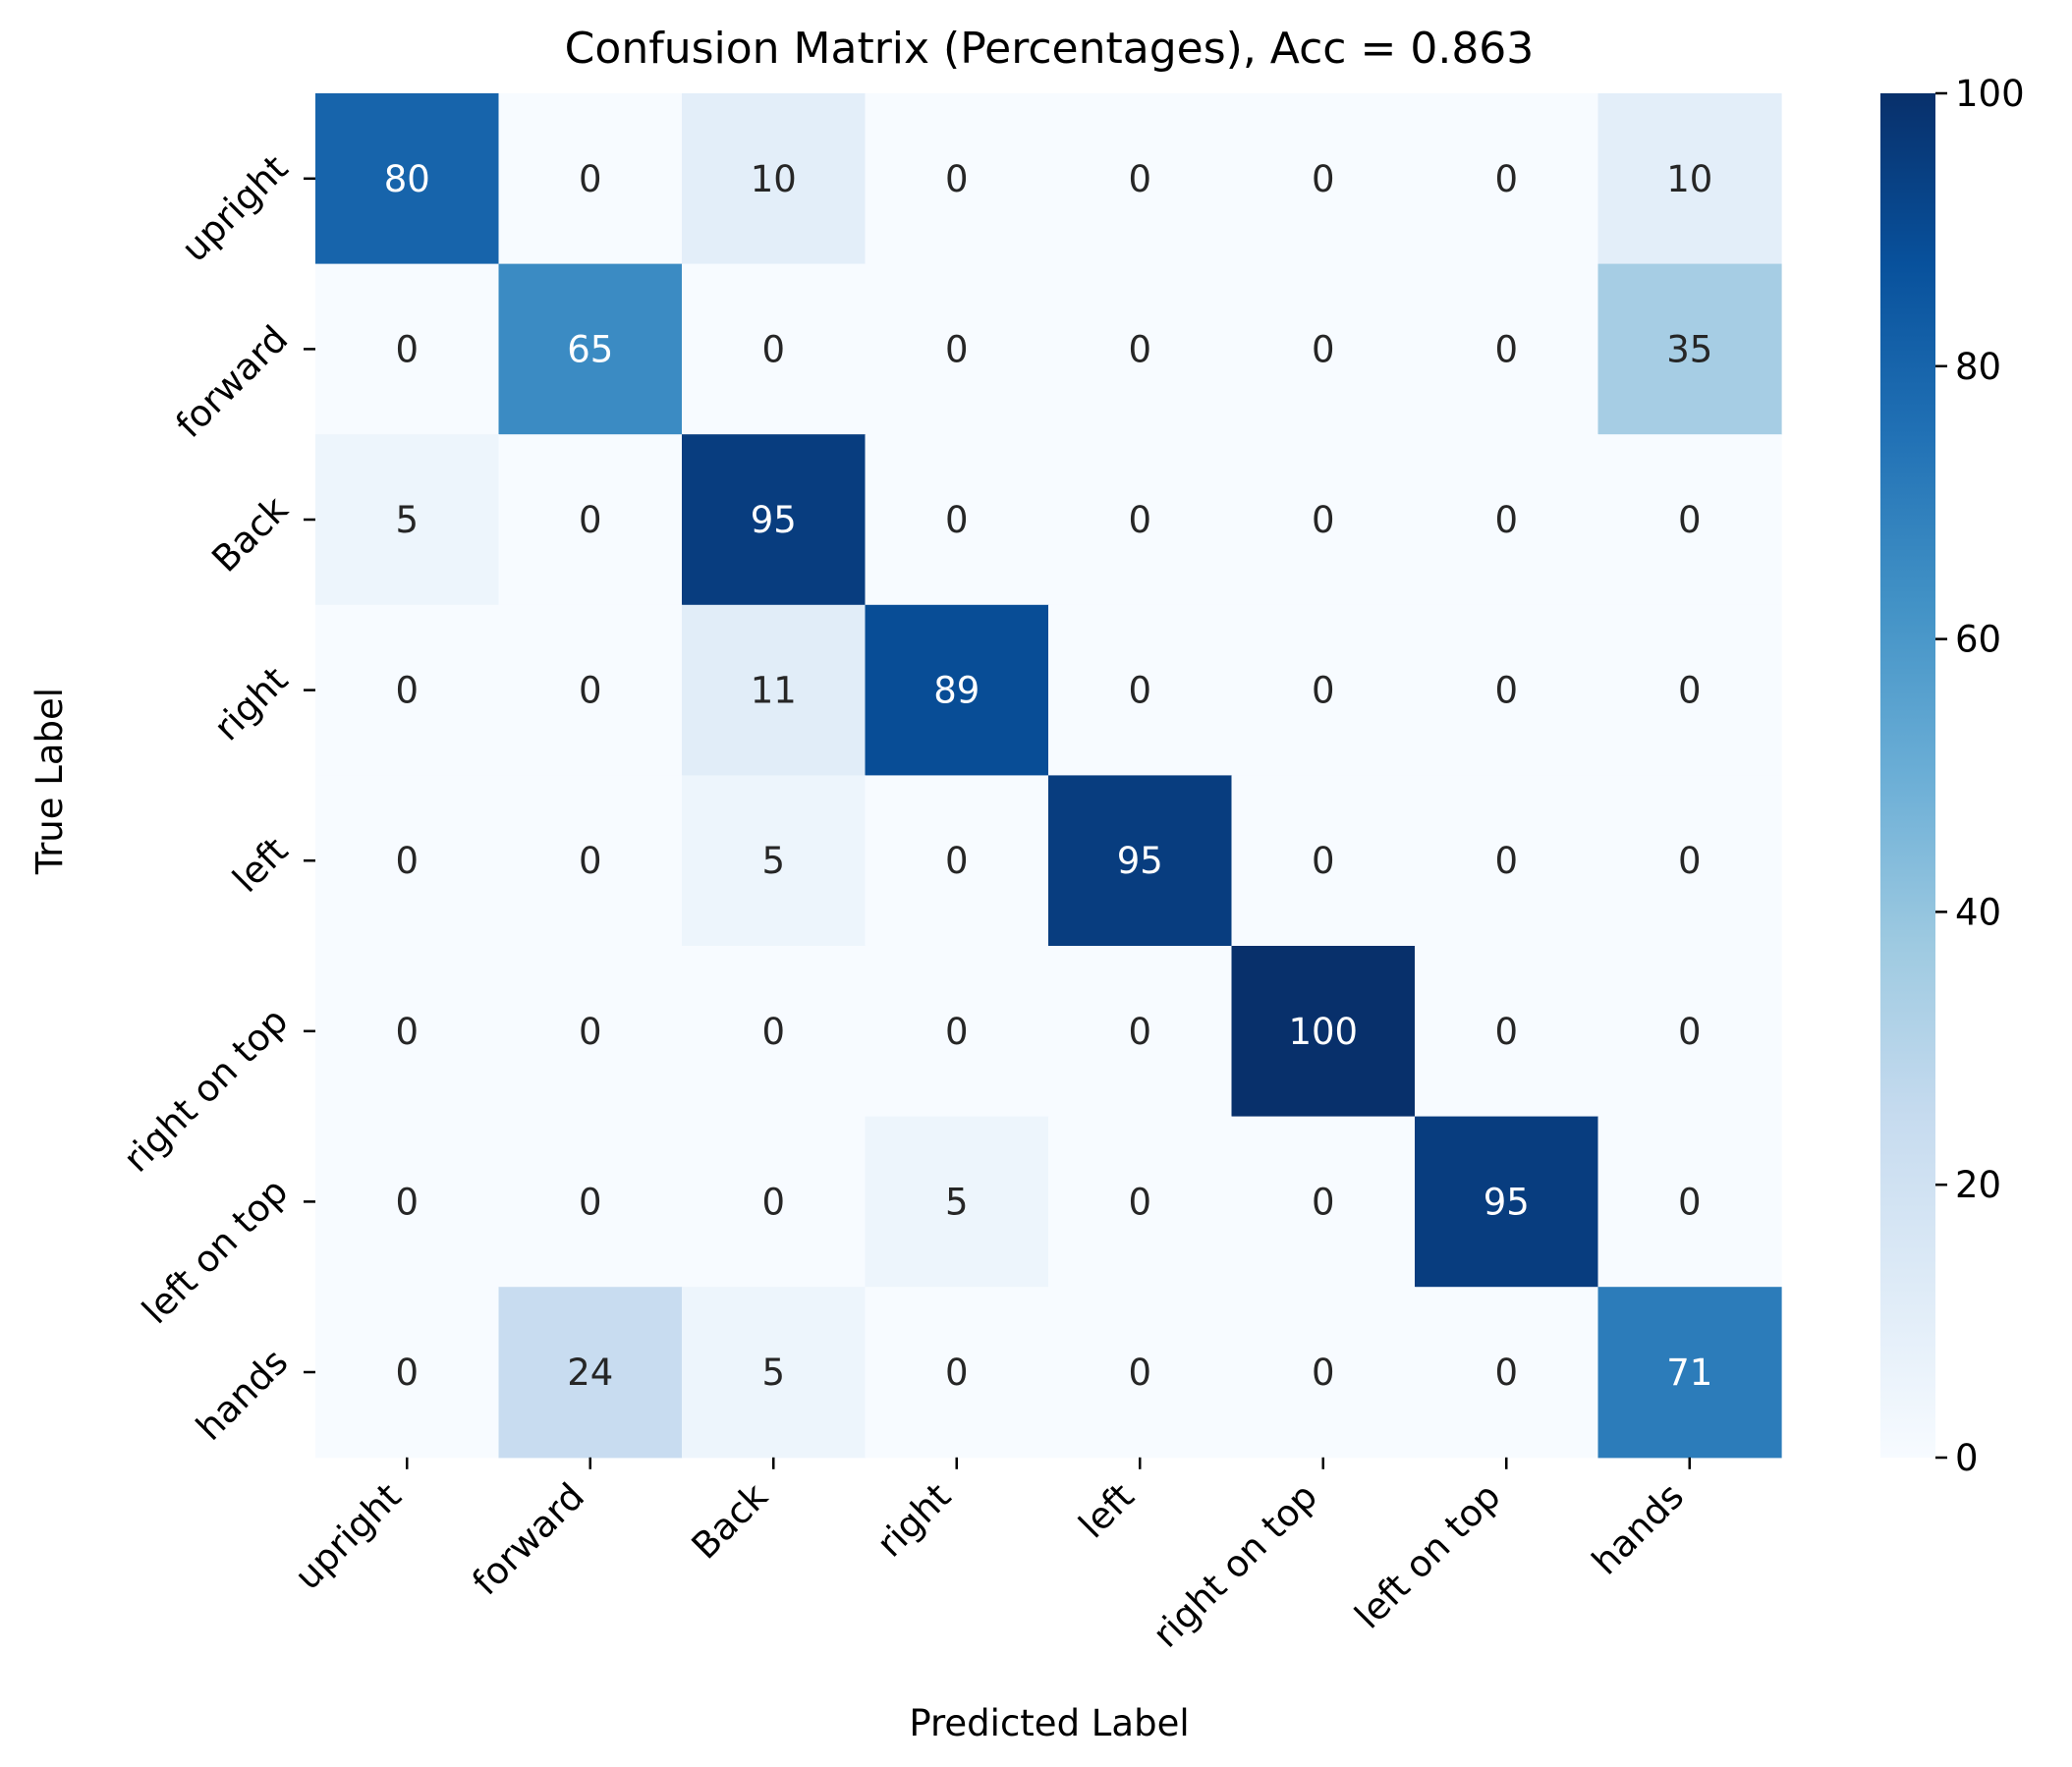 The height and width of the screenshot is (1767, 2072). I want to click on y-tick-label: upright, so click(234, 208).